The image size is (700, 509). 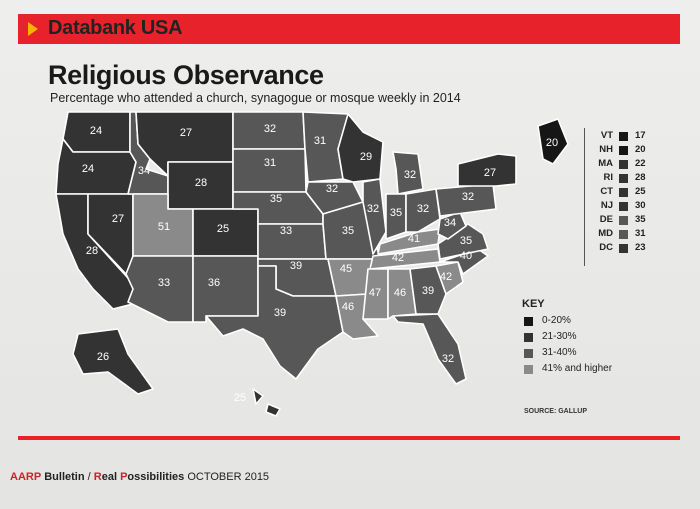 What do you see at coordinates (240, 398) in the screenshot?
I see `state-value-hi: 25` at bounding box center [240, 398].